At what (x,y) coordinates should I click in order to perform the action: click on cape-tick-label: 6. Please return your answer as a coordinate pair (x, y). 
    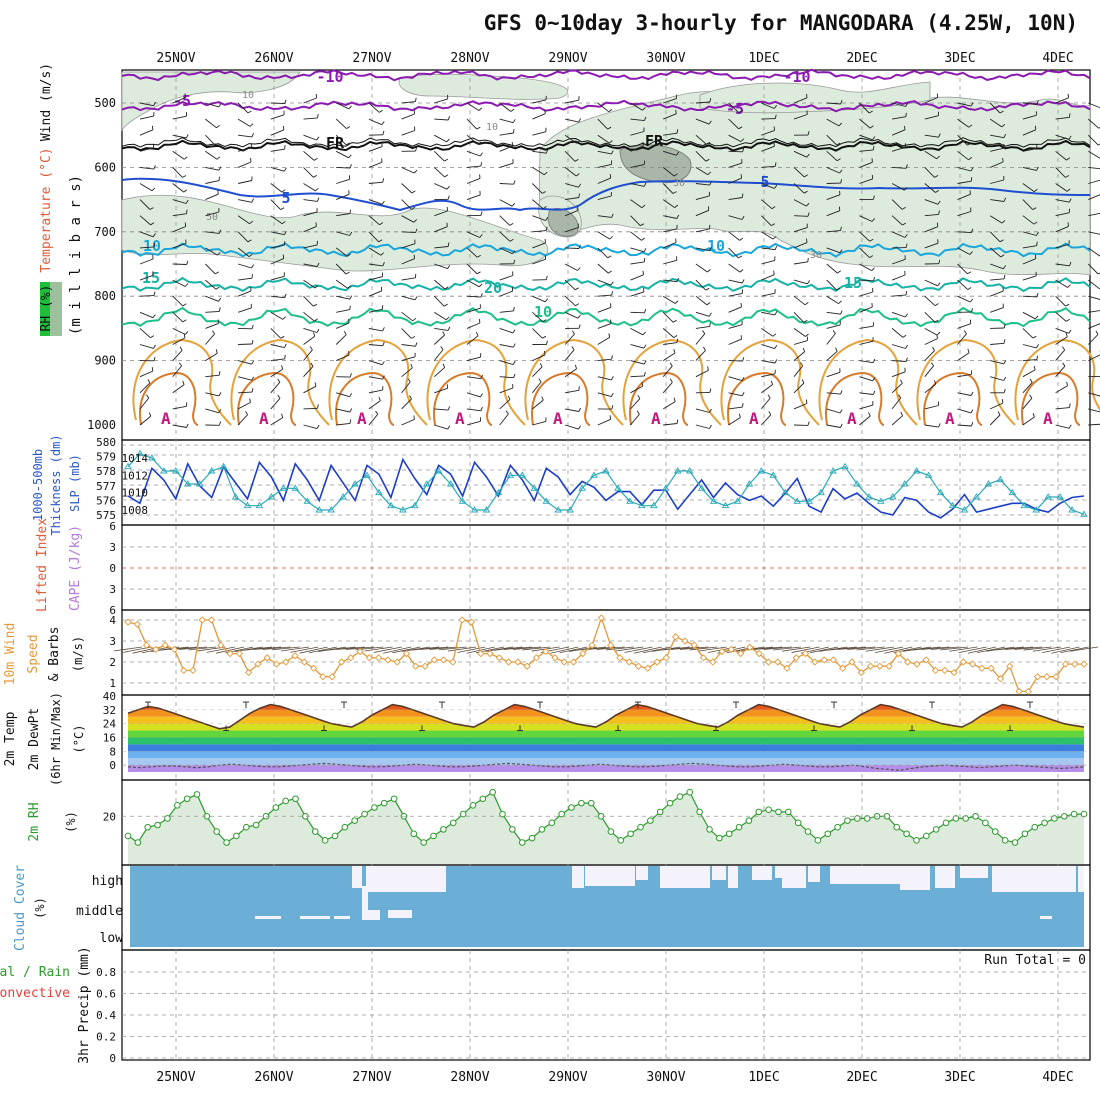
    Looking at the image, I should click on (112, 610).